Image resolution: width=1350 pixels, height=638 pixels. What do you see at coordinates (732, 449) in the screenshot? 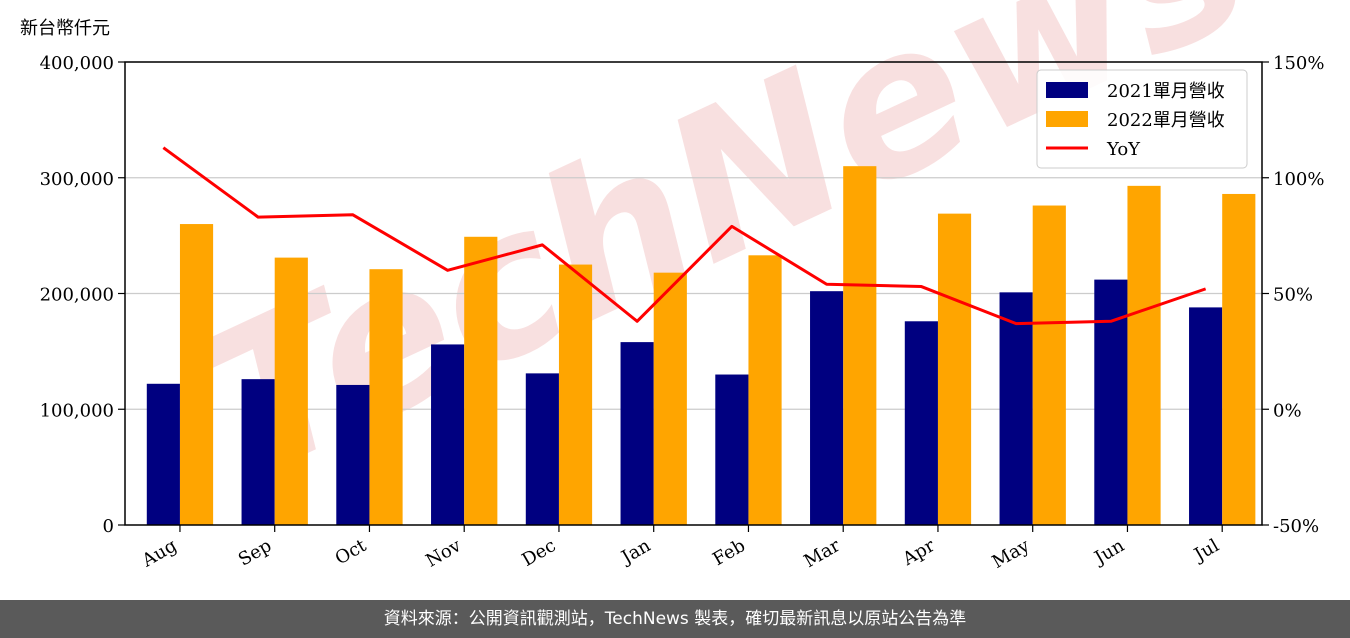
I see `bar-2021-feb` at bounding box center [732, 449].